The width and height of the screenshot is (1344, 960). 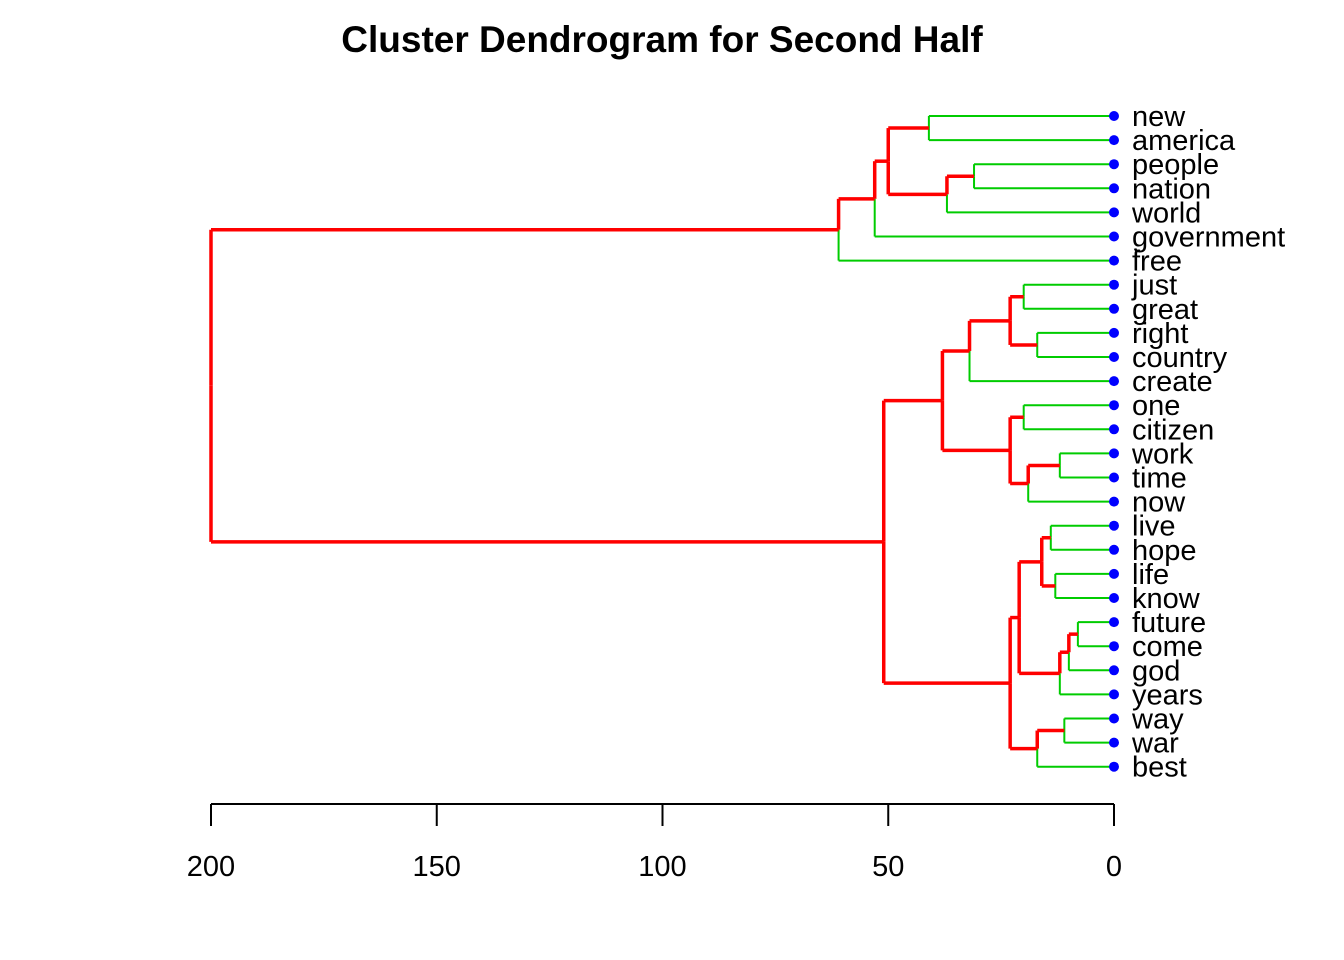 What do you see at coordinates (1114, 441) in the screenshot?
I see `leaf-points` at bounding box center [1114, 441].